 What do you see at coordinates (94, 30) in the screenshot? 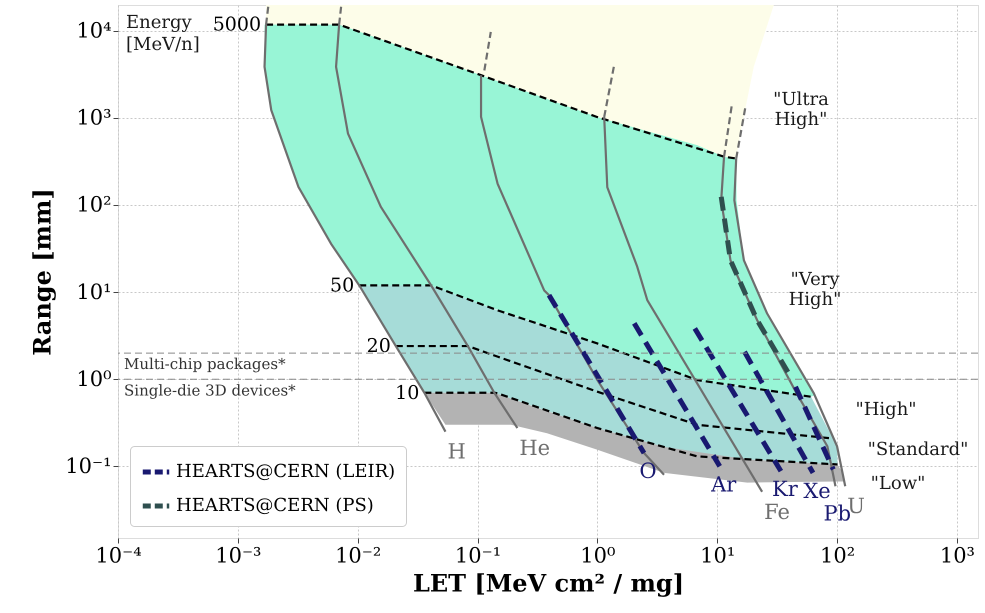
I see `y-tick-label: 10⁴` at bounding box center [94, 30].